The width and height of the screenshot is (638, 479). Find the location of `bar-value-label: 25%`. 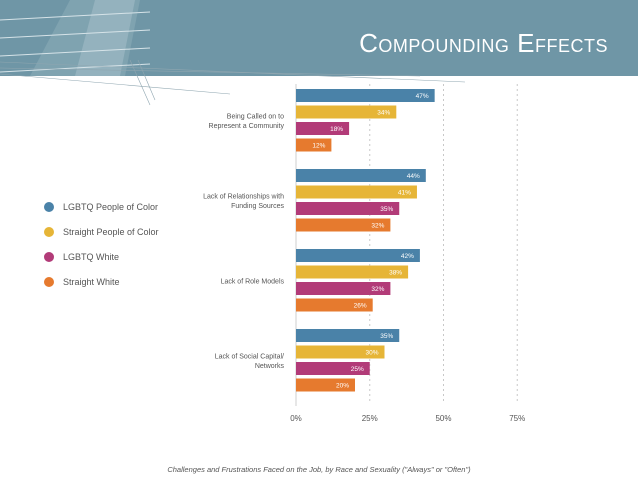

bar-value-label: 25% is located at coordinates (357, 369).